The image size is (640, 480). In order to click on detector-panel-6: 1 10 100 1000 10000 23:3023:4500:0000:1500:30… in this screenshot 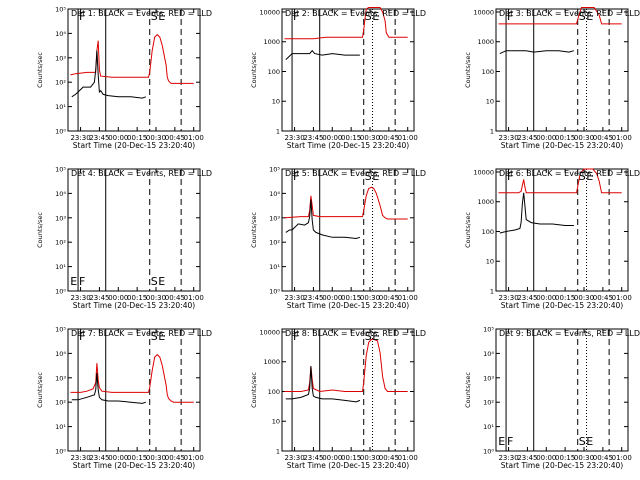, I will do `click(552, 239)`.